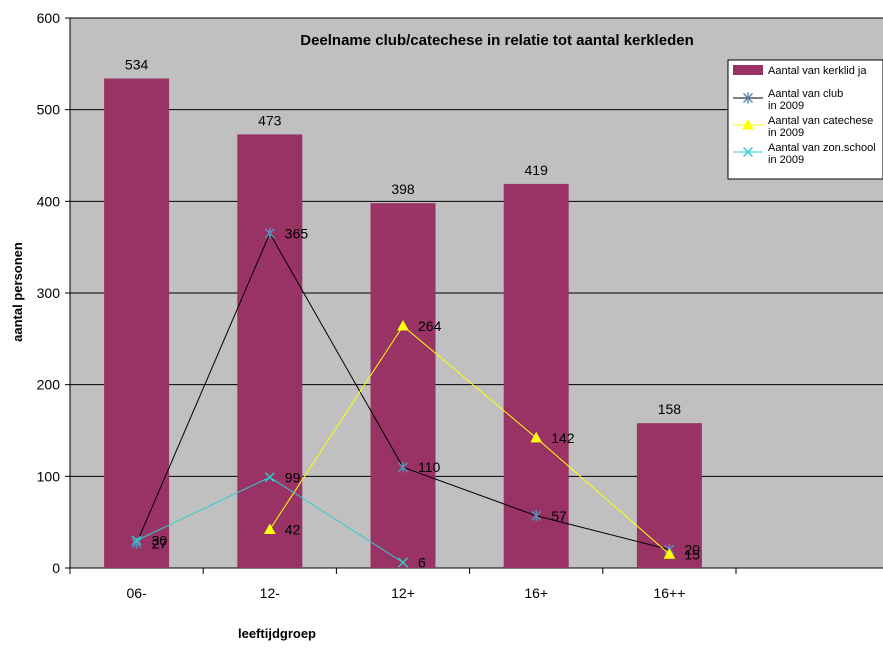 The height and width of the screenshot is (655, 883). Describe the element at coordinates (56, 568) in the screenshot. I see `y-tick-label: 0` at that location.